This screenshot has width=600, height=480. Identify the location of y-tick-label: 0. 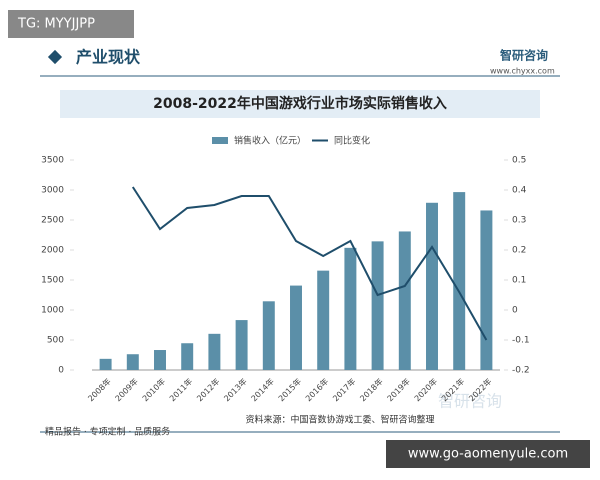
(61, 371).